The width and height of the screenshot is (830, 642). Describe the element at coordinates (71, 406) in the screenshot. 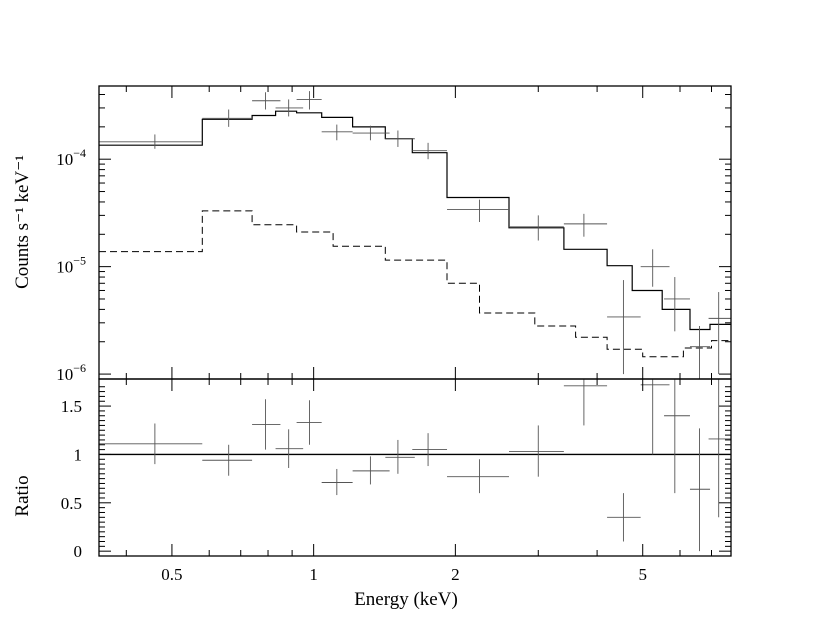

I see `y-tick-label: 1.5` at that location.